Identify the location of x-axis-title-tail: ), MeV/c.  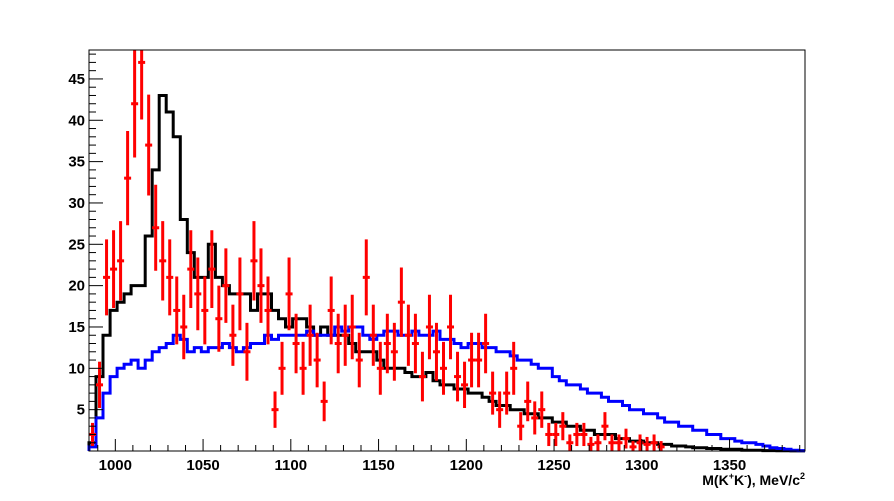
(773, 480).